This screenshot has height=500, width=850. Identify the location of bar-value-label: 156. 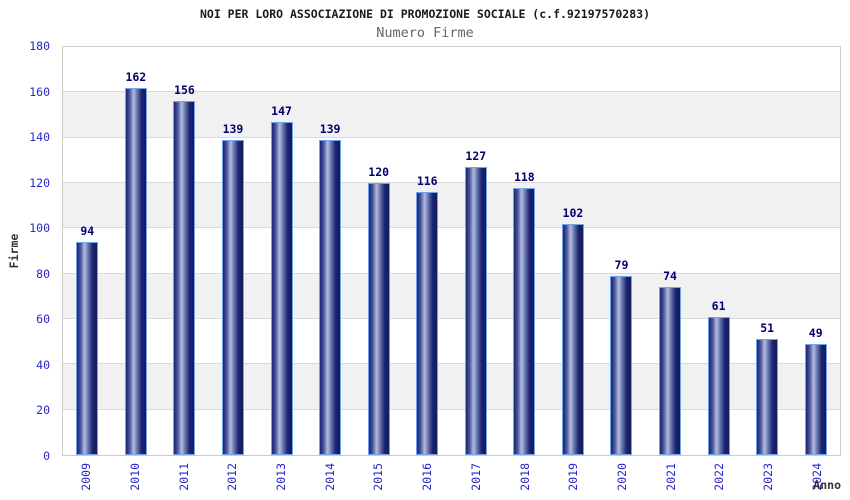
(184, 90).